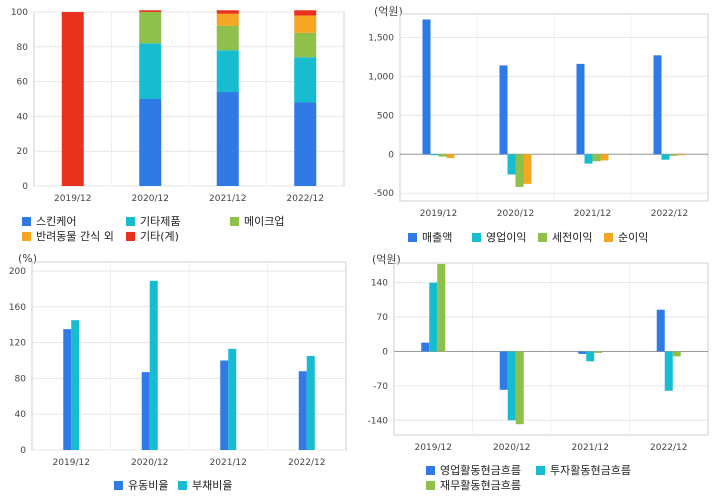 Image resolution: width=720 pixels, height=496 pixels. What do you see at coordinates (56, 221) in the screenshot?
I see `legend-label: 스킨케어` at bounding box center [56, 221].